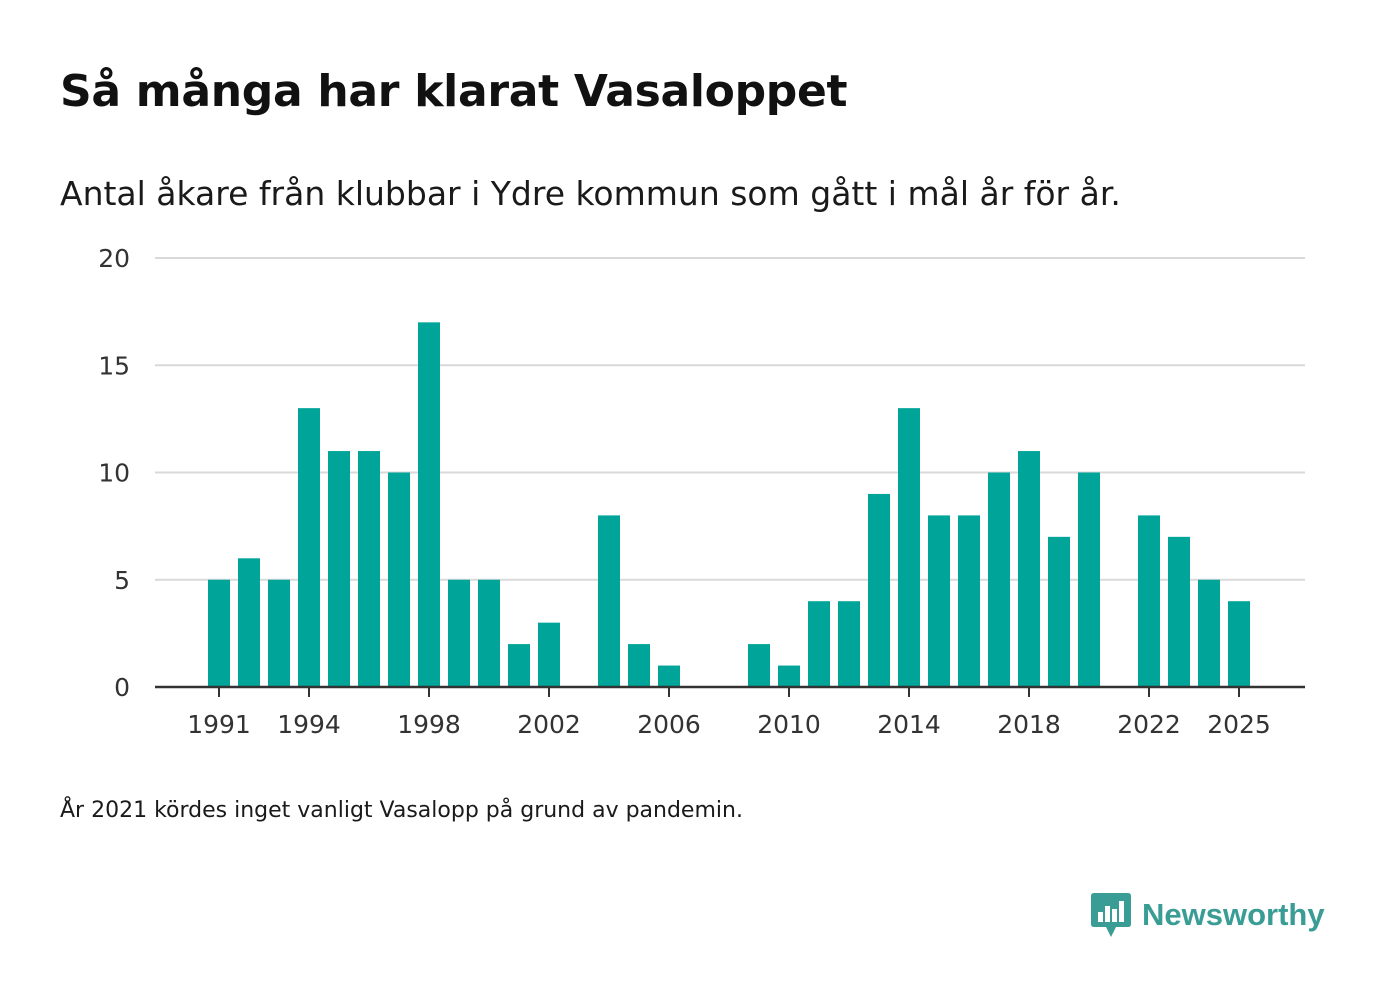 The image size is (1400, 1000). I want to click on x-axis-ticks: 1991 1994 1998 2002 2006 2010 2014 2018 2022 2025, so click(729, 713).